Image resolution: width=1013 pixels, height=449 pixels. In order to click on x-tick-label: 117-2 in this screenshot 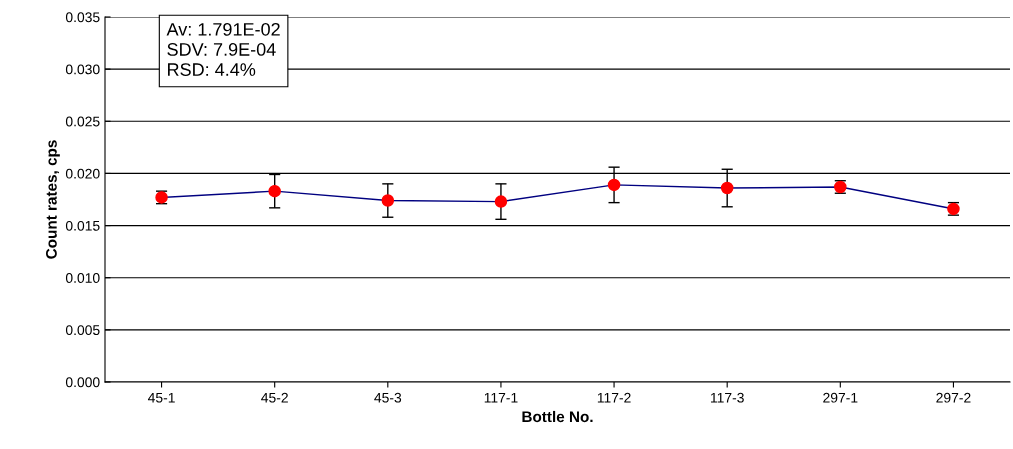, I will do `click(614, 397)`.